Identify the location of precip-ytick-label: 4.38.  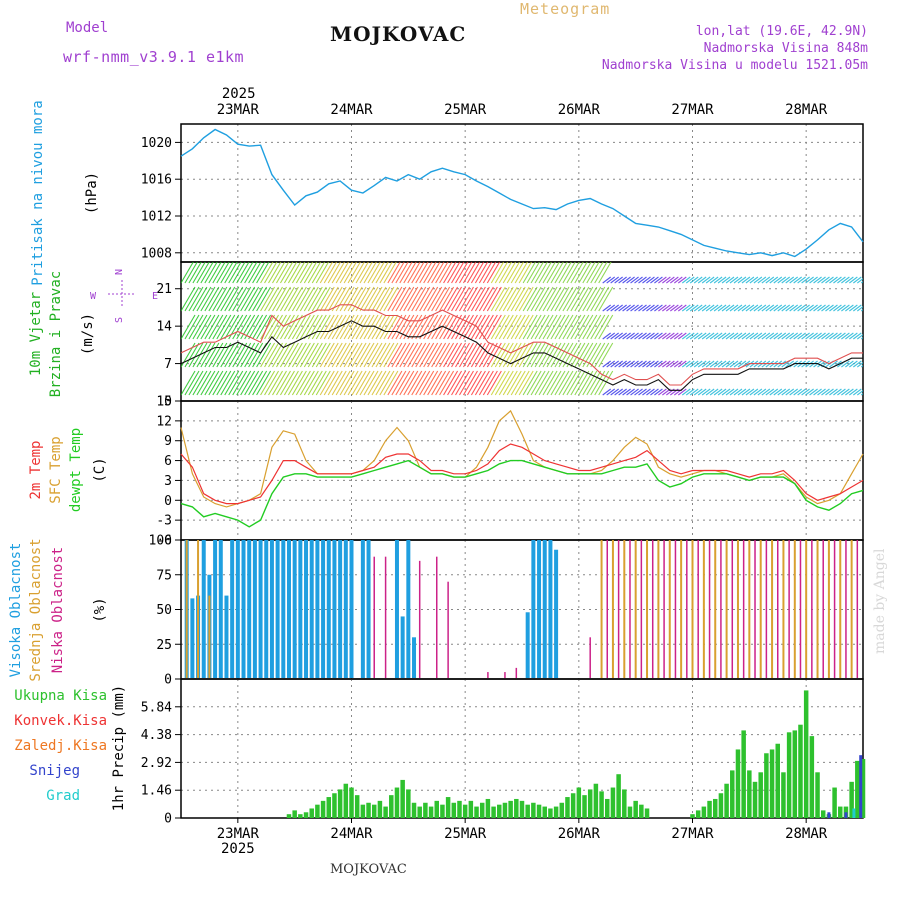
(156, 735).